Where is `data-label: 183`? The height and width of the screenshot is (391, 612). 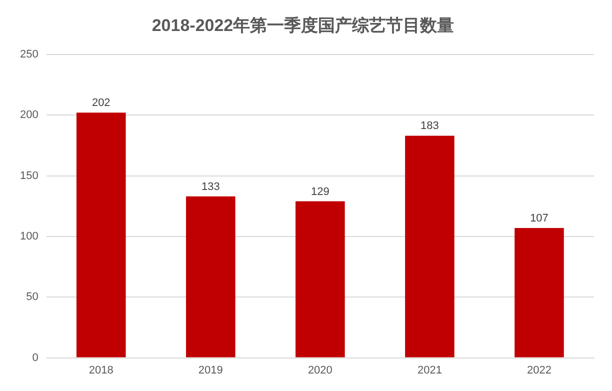 data-label: 183 is located at coordinates (429, 126).